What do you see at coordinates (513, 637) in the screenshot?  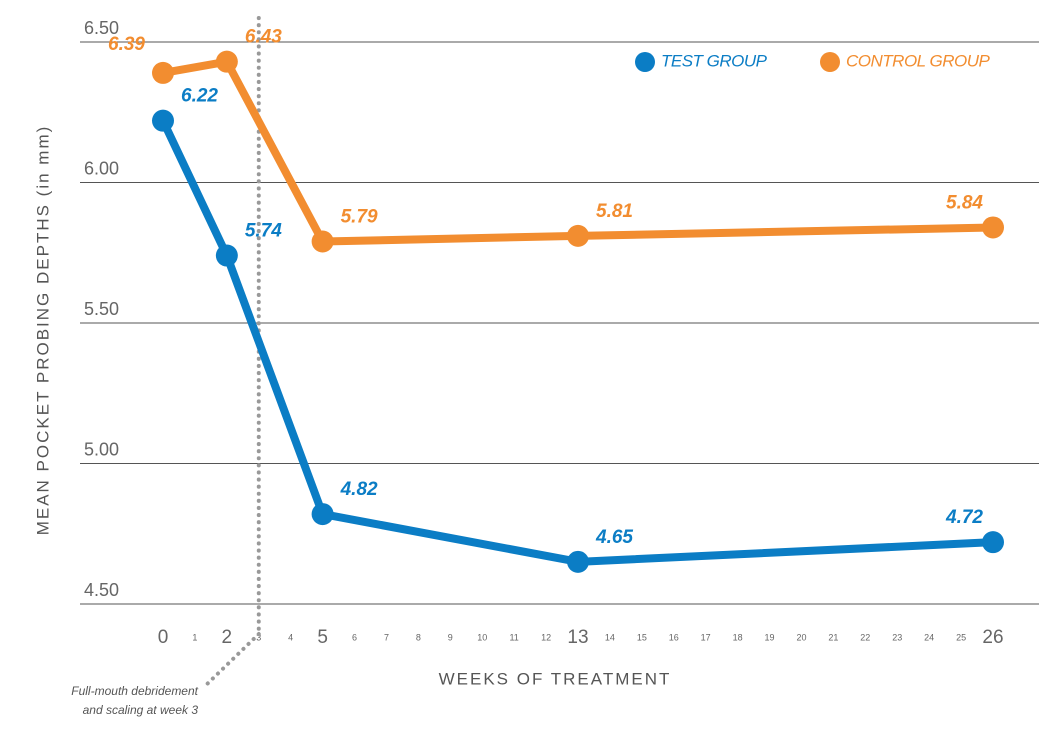 I see `x-tick-label: 11` at bounding box center [513, 637].